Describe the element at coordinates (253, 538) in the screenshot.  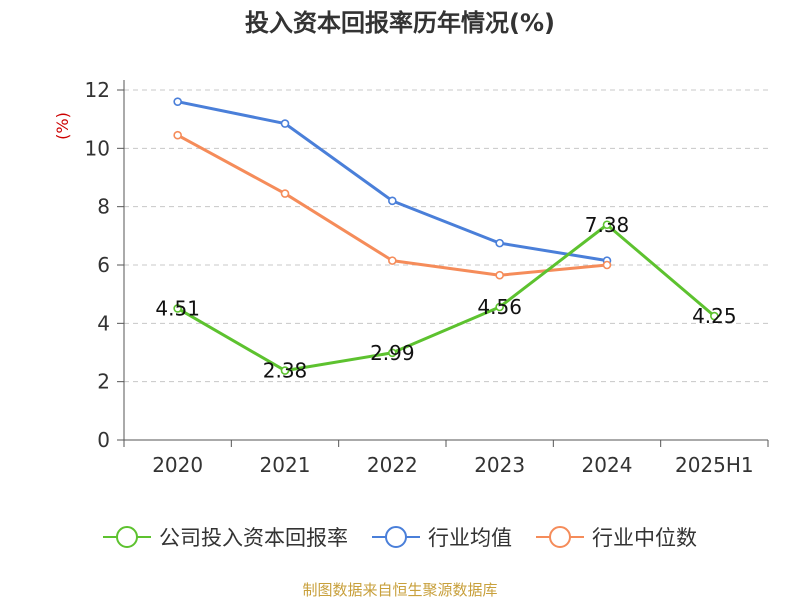
I see `legend-label: 公司投入资本回报率` at that location.